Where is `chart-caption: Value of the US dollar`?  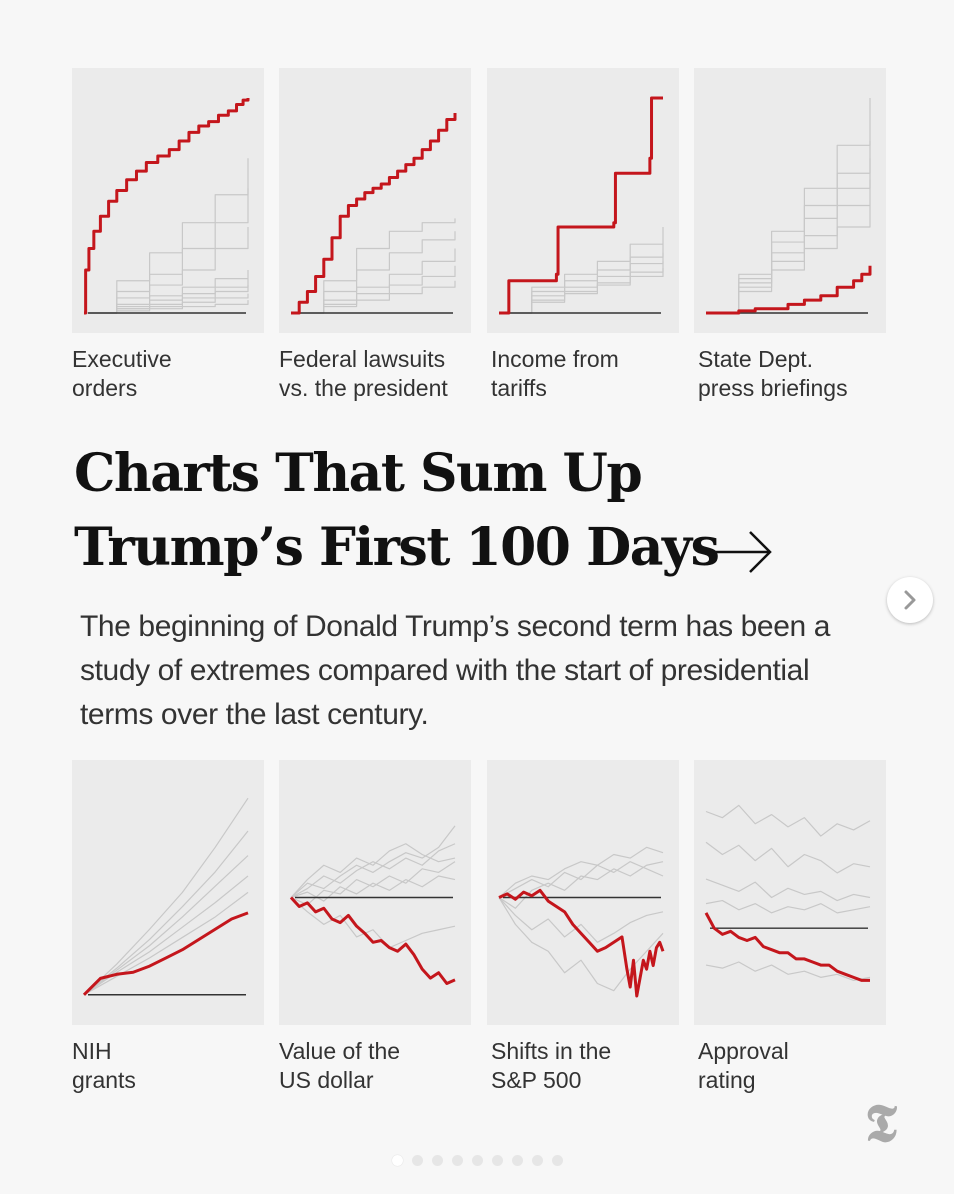
chart-caption: Value of the US dollar is located at coordinates (379, 1066).